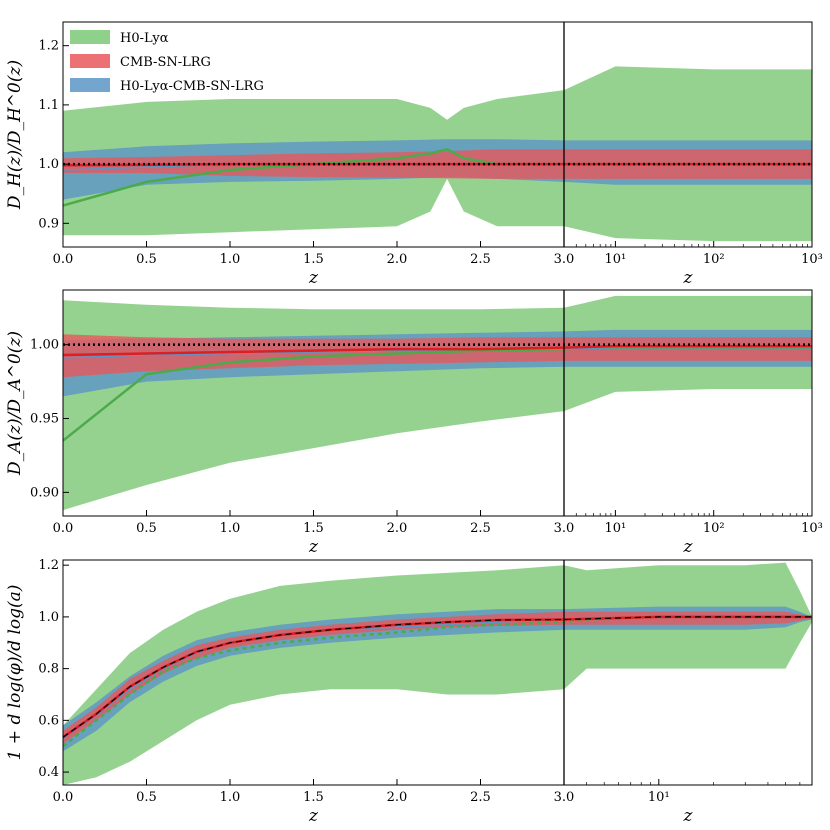 The width and height of the screenshot is (830, 830). Describe the element at coordinates (714, 528) in the screenshot. I see `xtick-log-label-middle-1: 10²` at that location.